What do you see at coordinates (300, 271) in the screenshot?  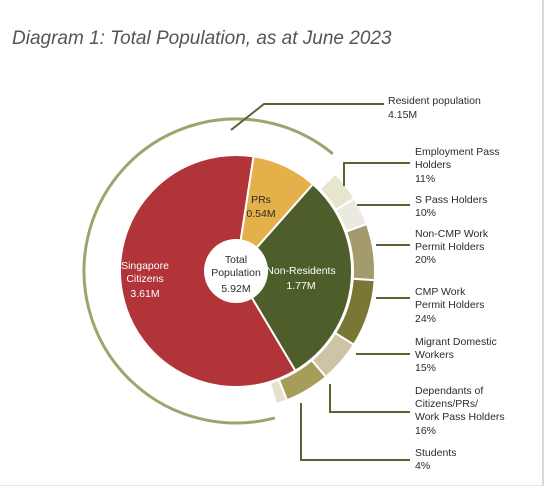 I see `non-residents-label: Non-Residents` at bounding box center [300, 271].